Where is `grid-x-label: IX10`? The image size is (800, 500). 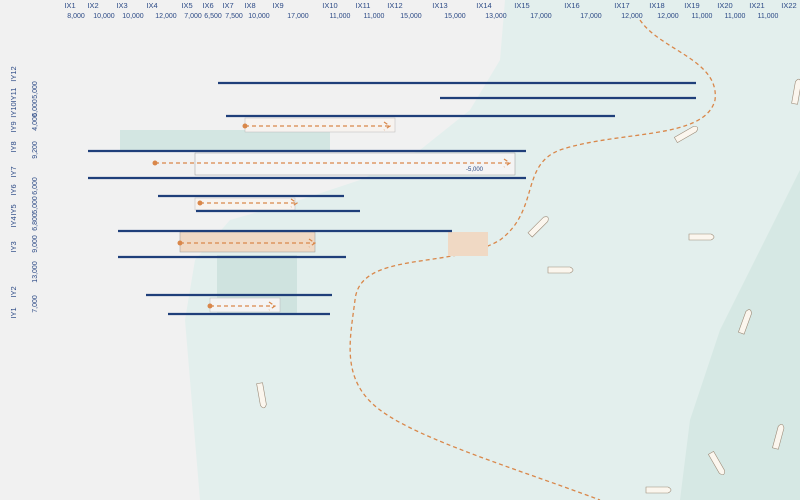
grid-x-label: IX10 is located at coordinates (329, 5).